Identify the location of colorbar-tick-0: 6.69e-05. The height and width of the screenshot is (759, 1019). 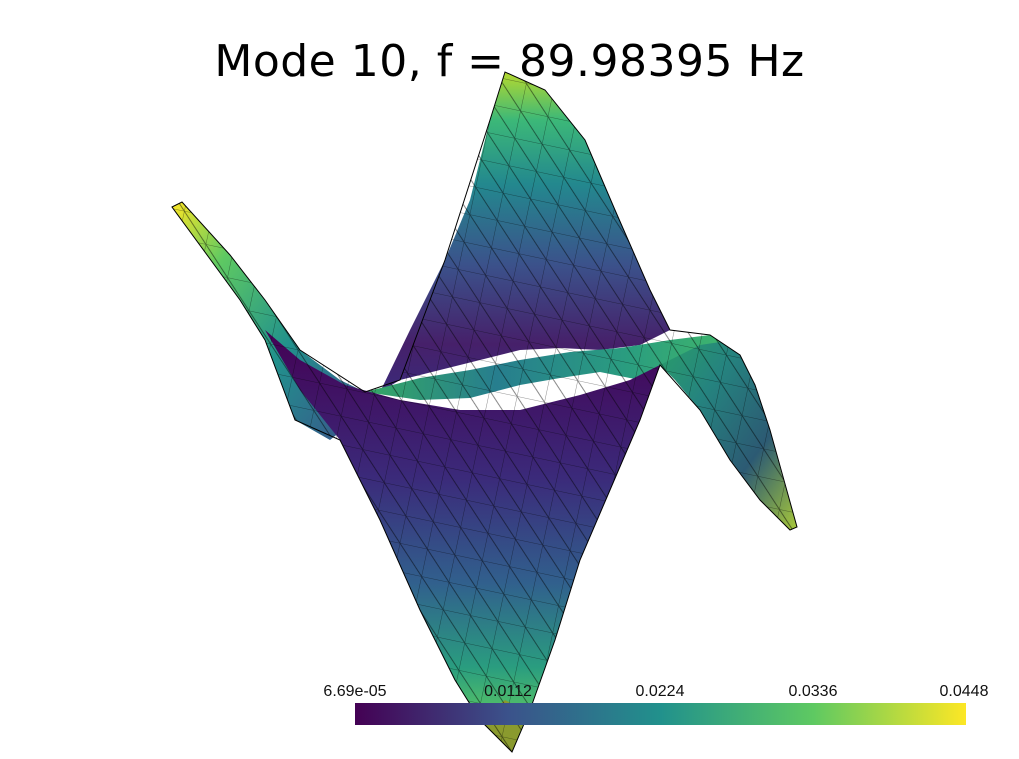
(355, 691).